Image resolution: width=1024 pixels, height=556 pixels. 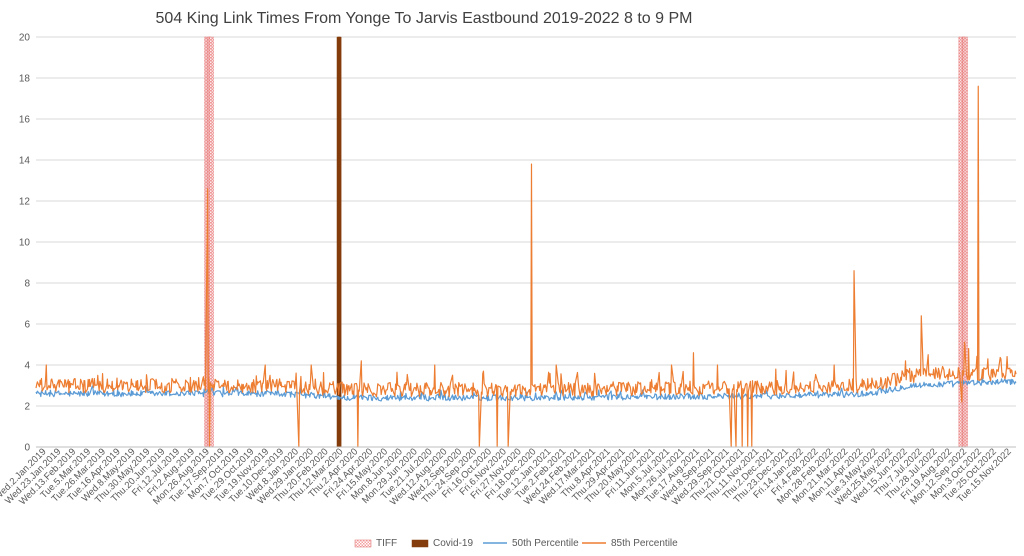 I want to click on y-tick-label: 14, so click(x=25, y=161).